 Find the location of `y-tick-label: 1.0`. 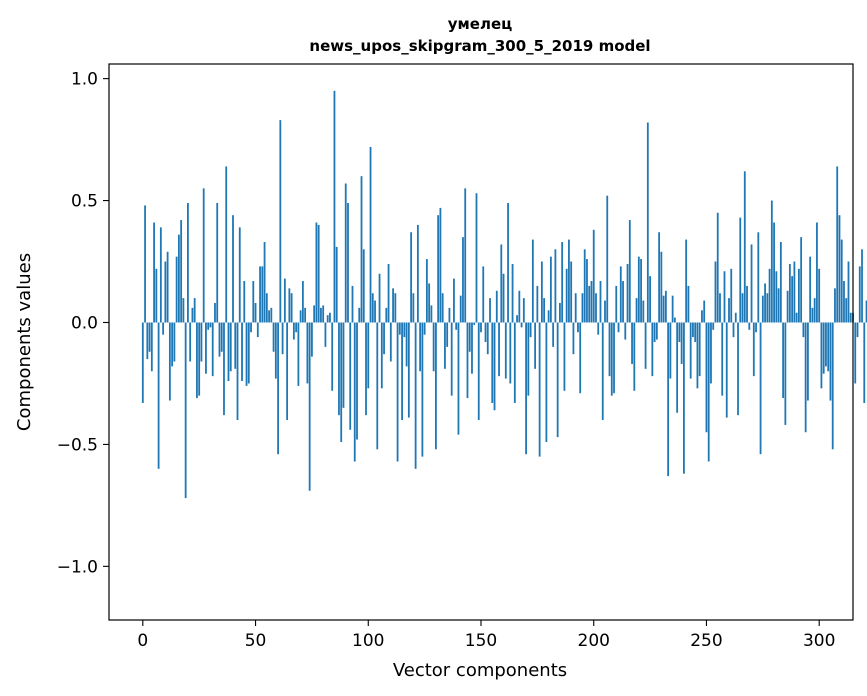

y-tick-label: 1.0 is located at coordinates (84, 80).